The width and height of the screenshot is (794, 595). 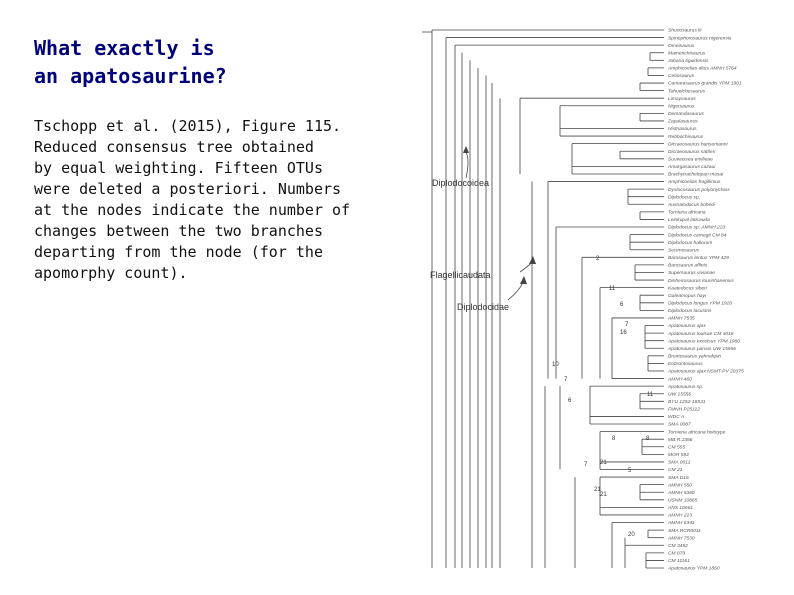 What do you see at coordinates (675, 470) in the screenshot?
I see `taxon-label: CM 21` at bounding box center [675, 470].